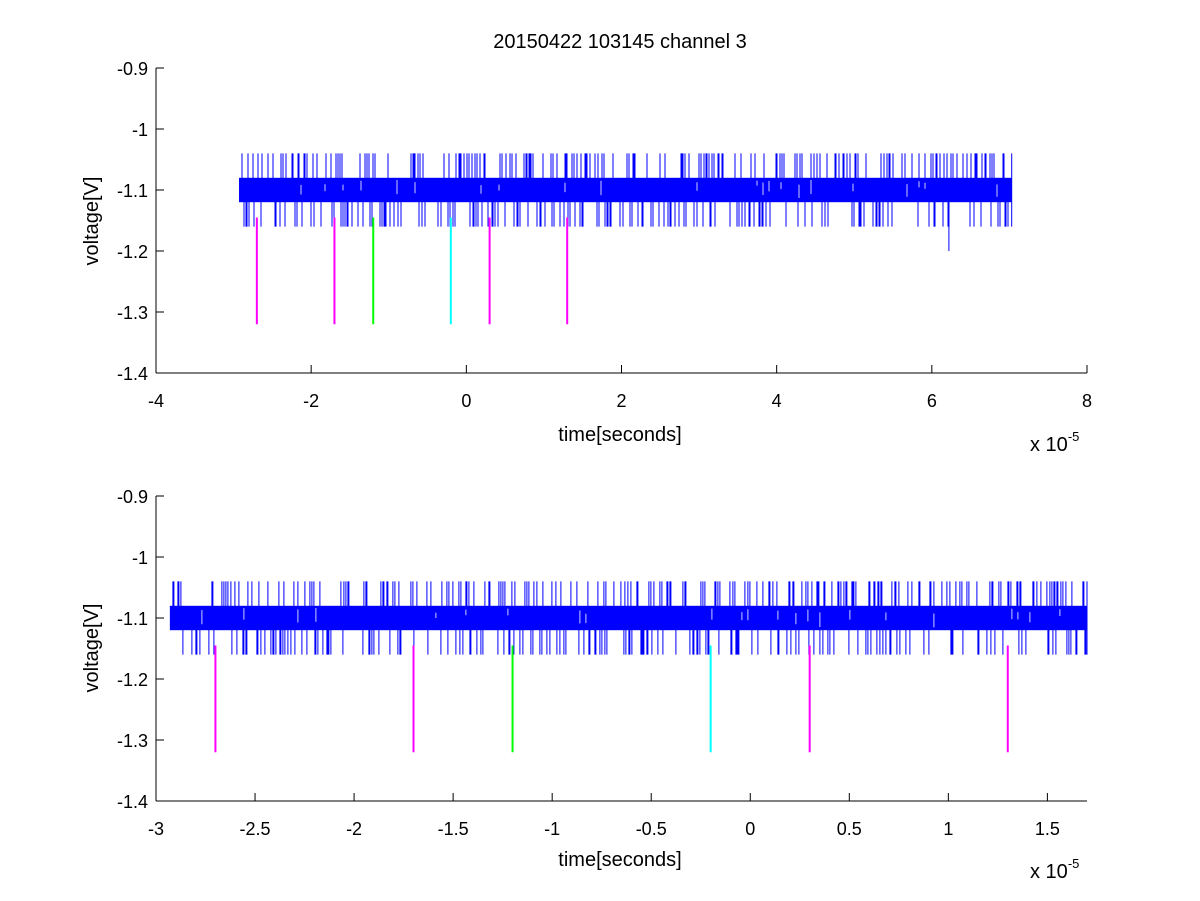 The image size is (1200, 901). What do you see at coordinates (132, 497) in the screenshot?
I see `bottom-y-tick-label: -0.9` at bounding box center [132, 497].